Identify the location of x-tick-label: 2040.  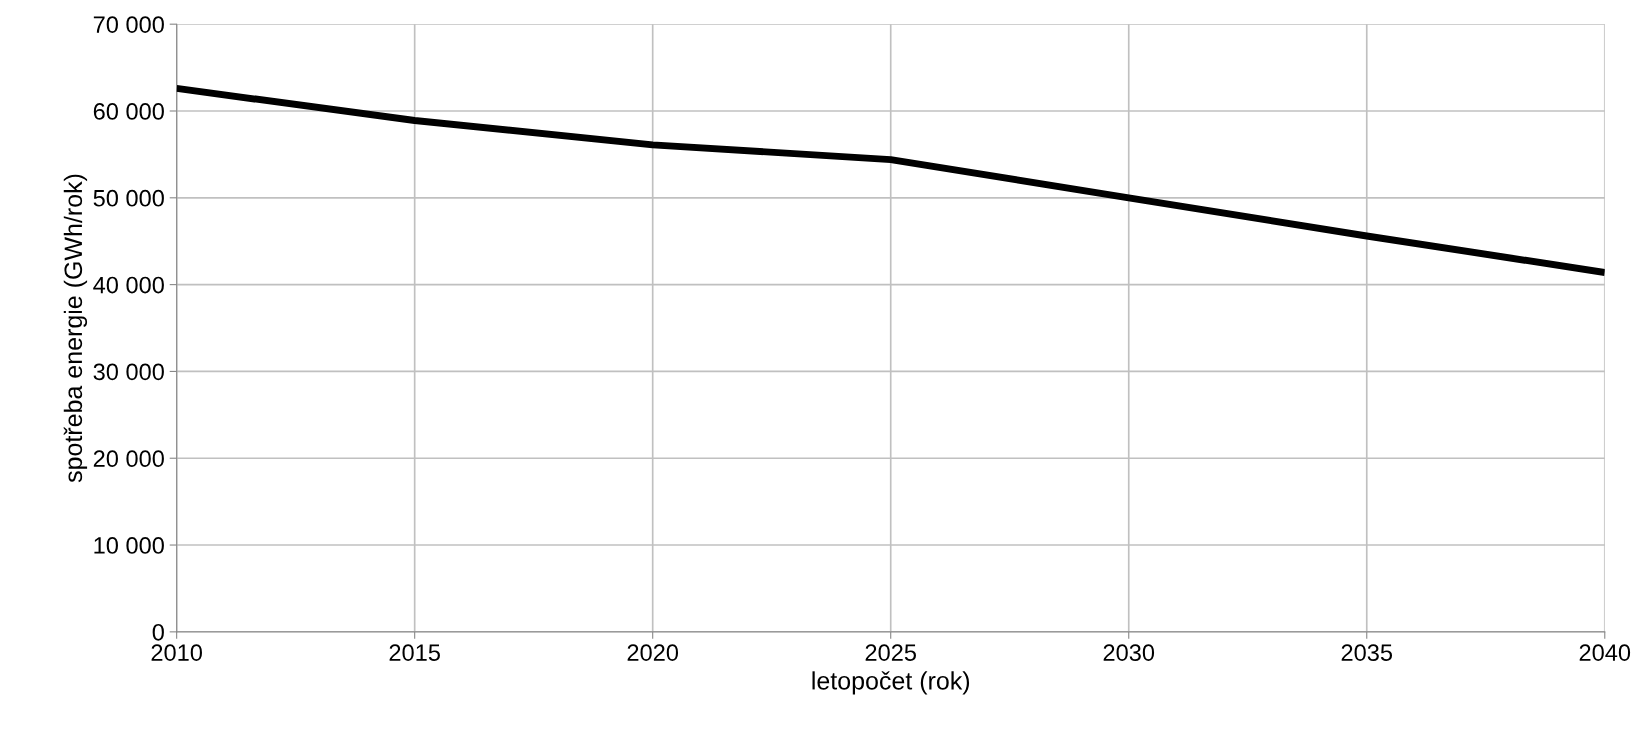
(1605, 652).